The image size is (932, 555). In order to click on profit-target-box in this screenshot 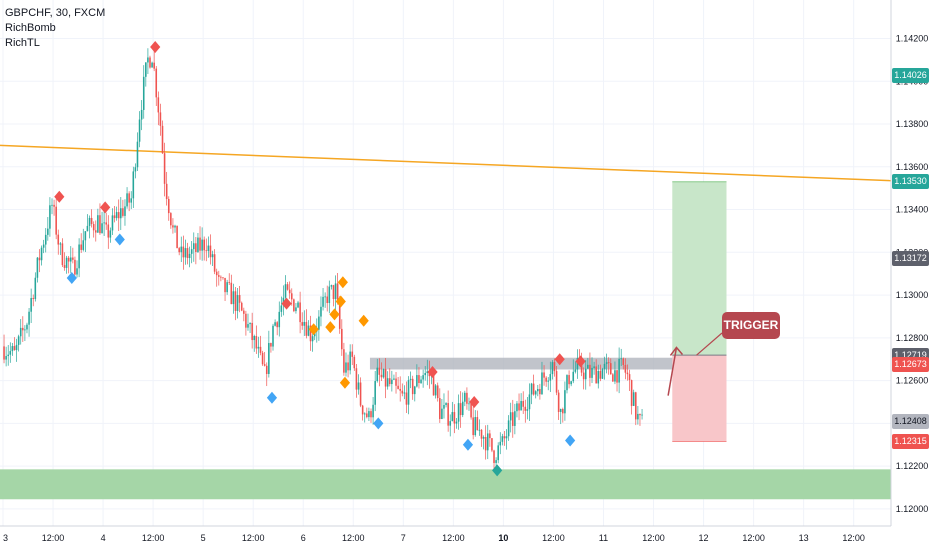, I will do `click(699, 268)`.